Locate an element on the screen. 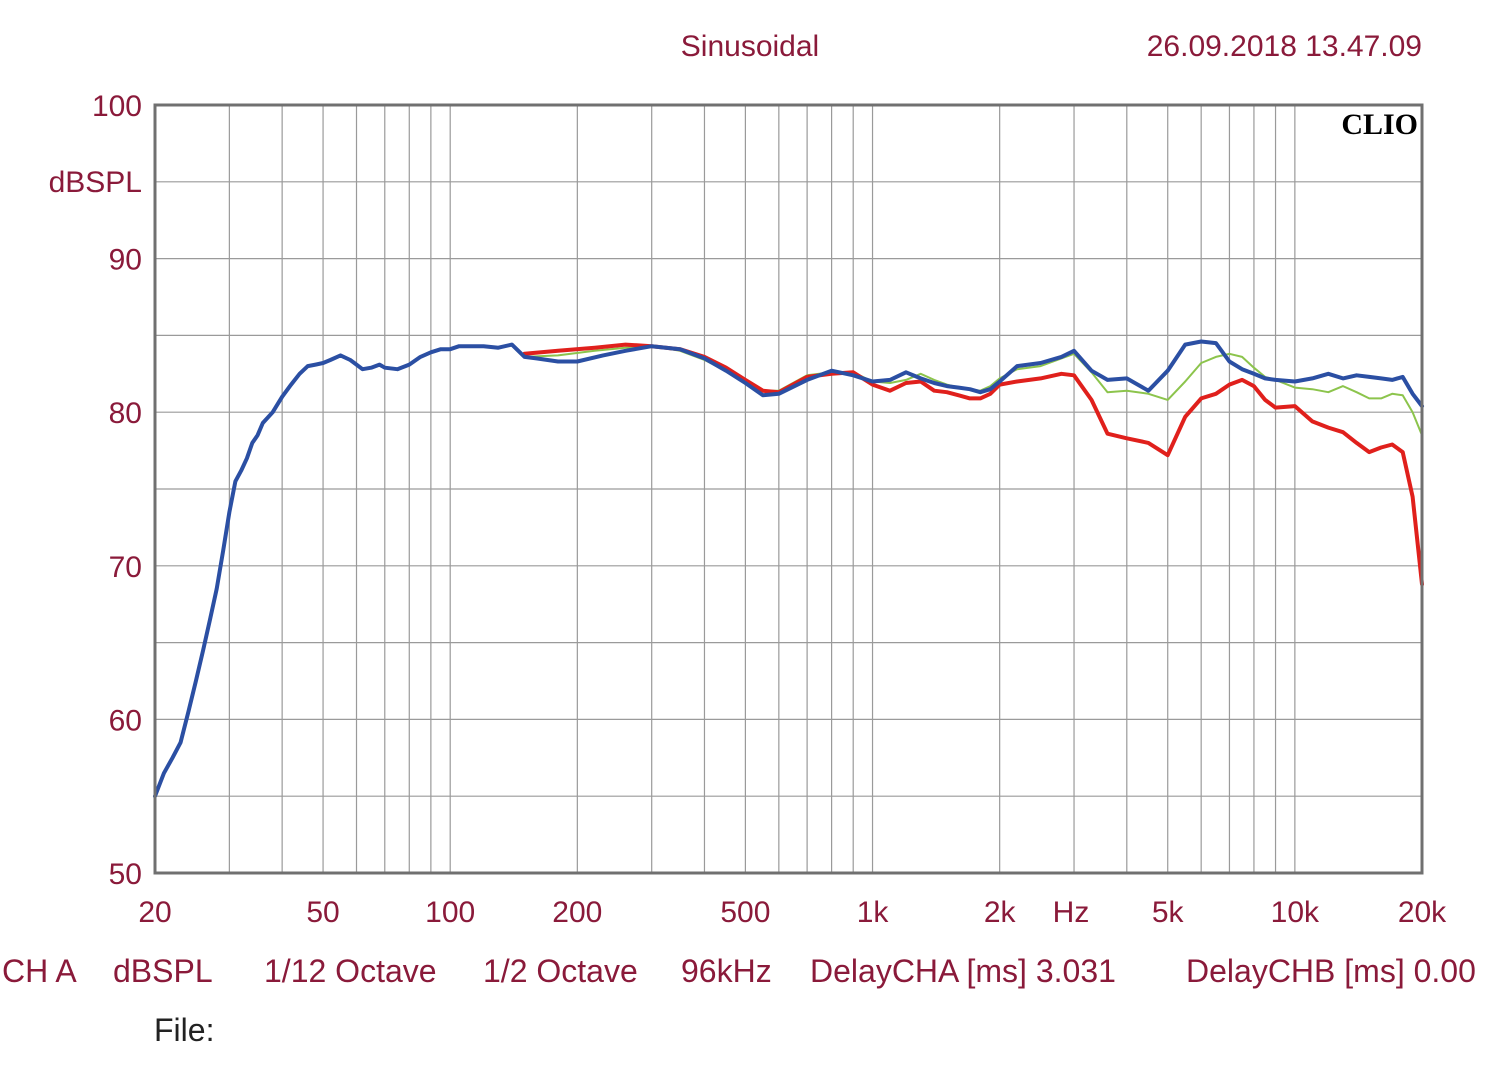 This screenshot has width=1500, height=1074. sample-rate-label: 96kHz is located at coordinates (726, 971).